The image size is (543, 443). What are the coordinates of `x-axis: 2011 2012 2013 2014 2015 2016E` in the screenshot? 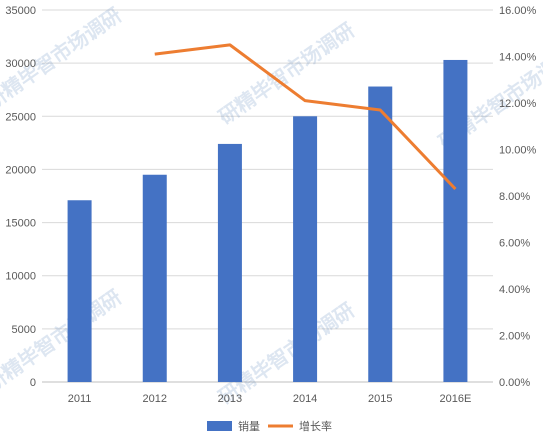 It's located at (270, 399).